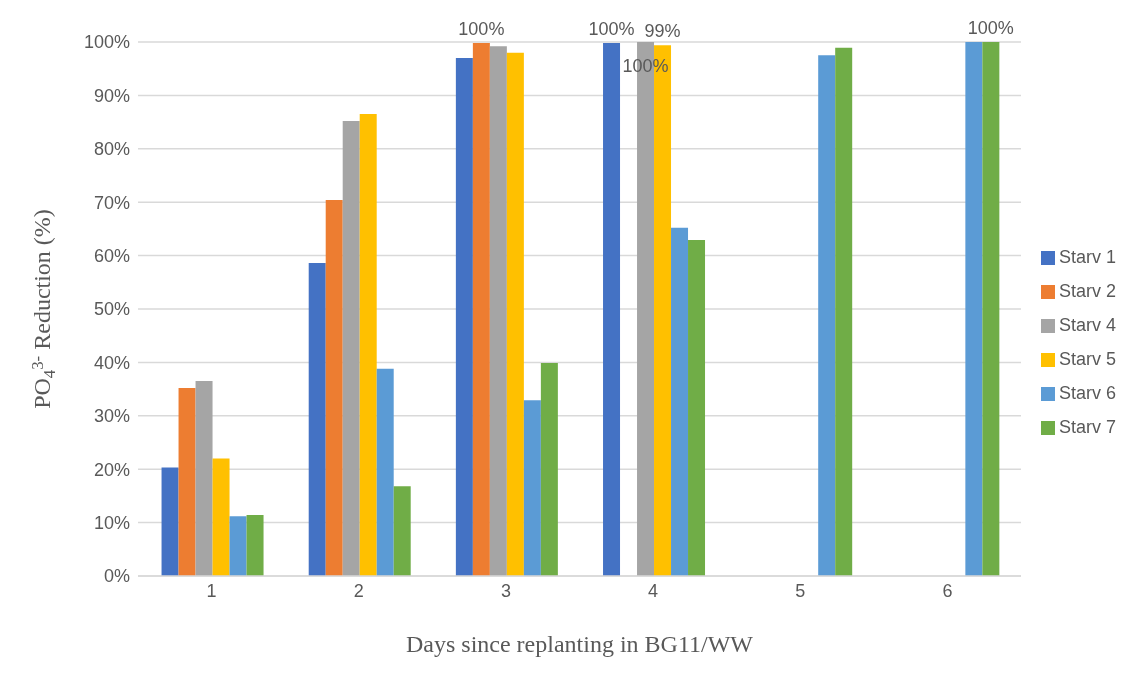  I want to click on y-tick-label: 10%, so click(111, 522).